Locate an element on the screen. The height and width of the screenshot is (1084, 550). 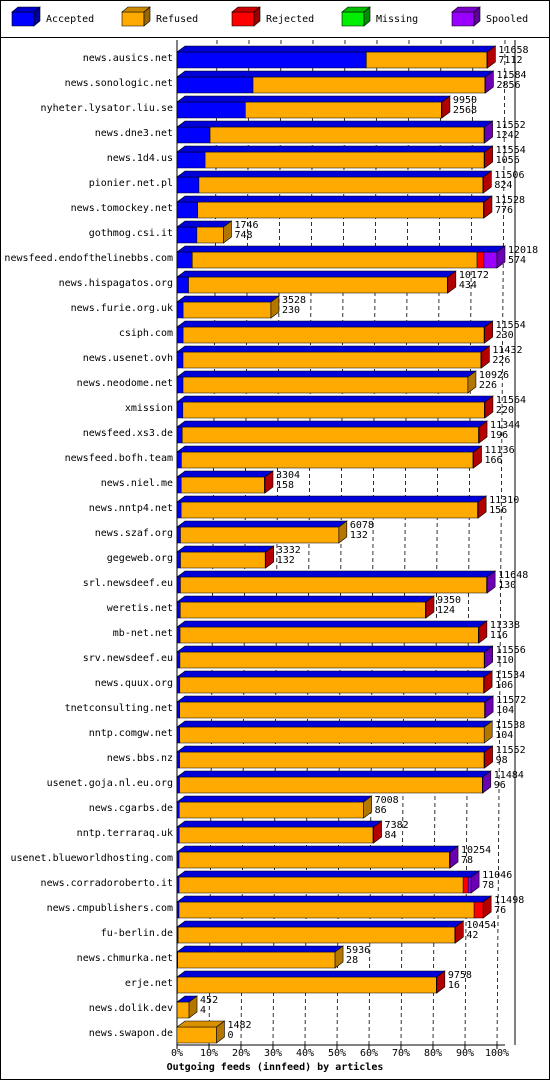
accepted-label: 130 is located at coordinates (507, 585).